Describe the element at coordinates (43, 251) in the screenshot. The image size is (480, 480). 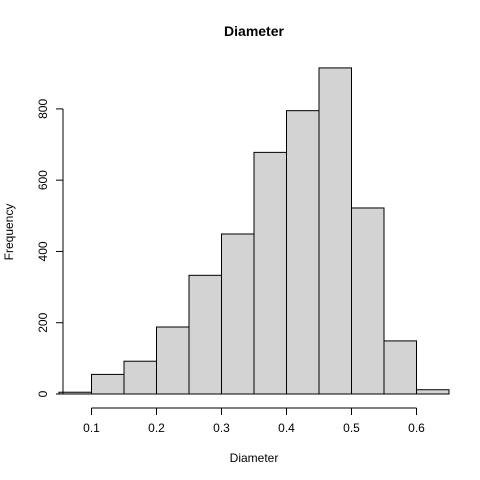
I see `y-tick-label: 400` at that location.